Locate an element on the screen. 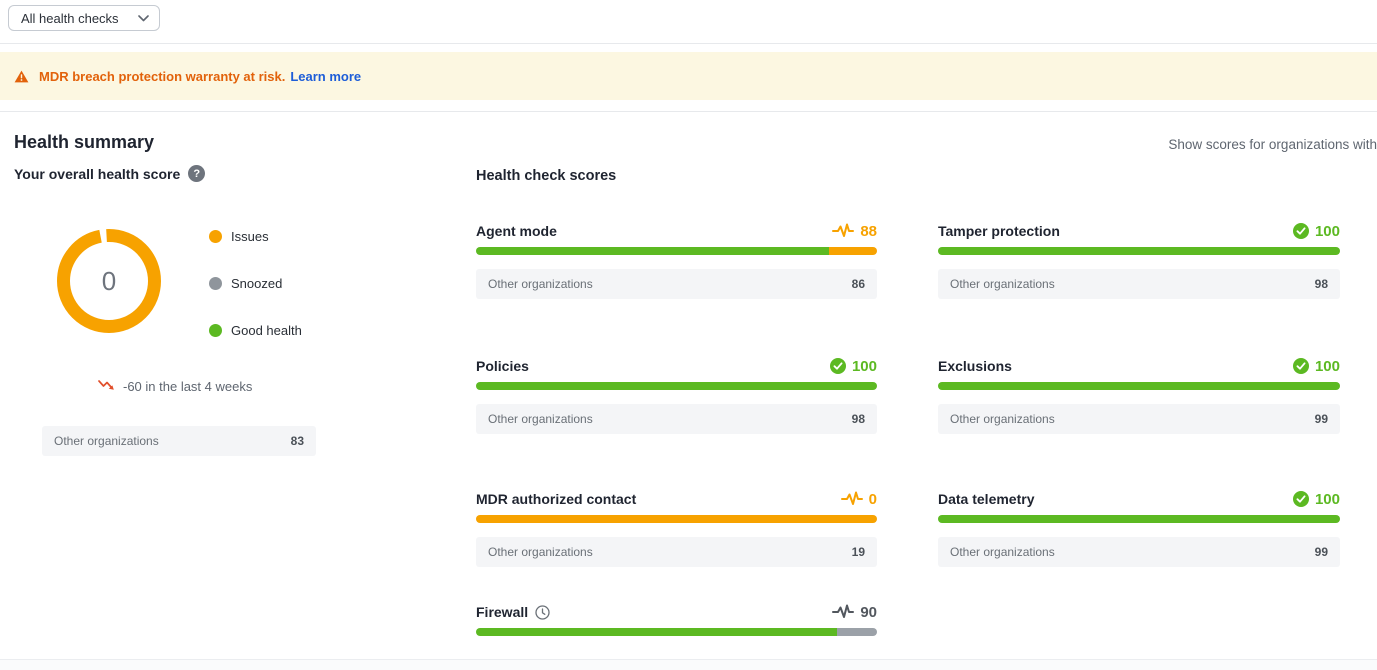 The image size is (1377, 670). section-bottom-divider is located at coordinates (688, 664).